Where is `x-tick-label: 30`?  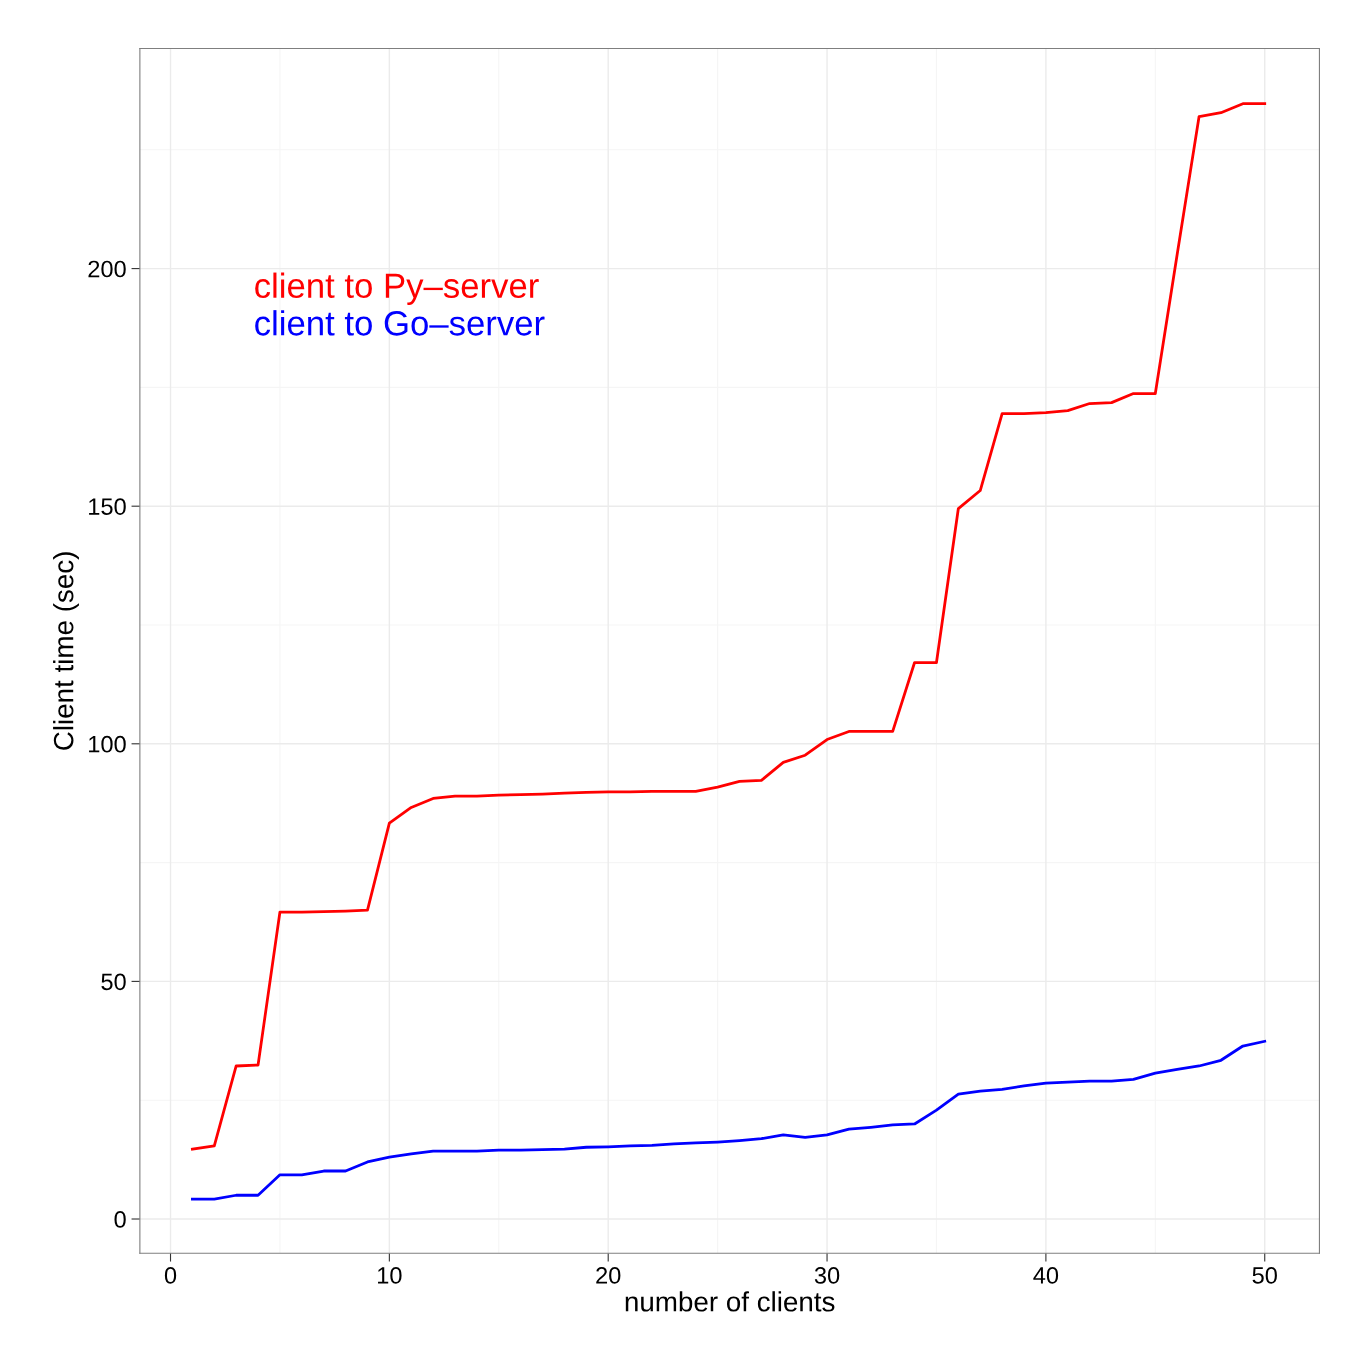
x-tick-label: 30 is located at coordinates (827, 1275).